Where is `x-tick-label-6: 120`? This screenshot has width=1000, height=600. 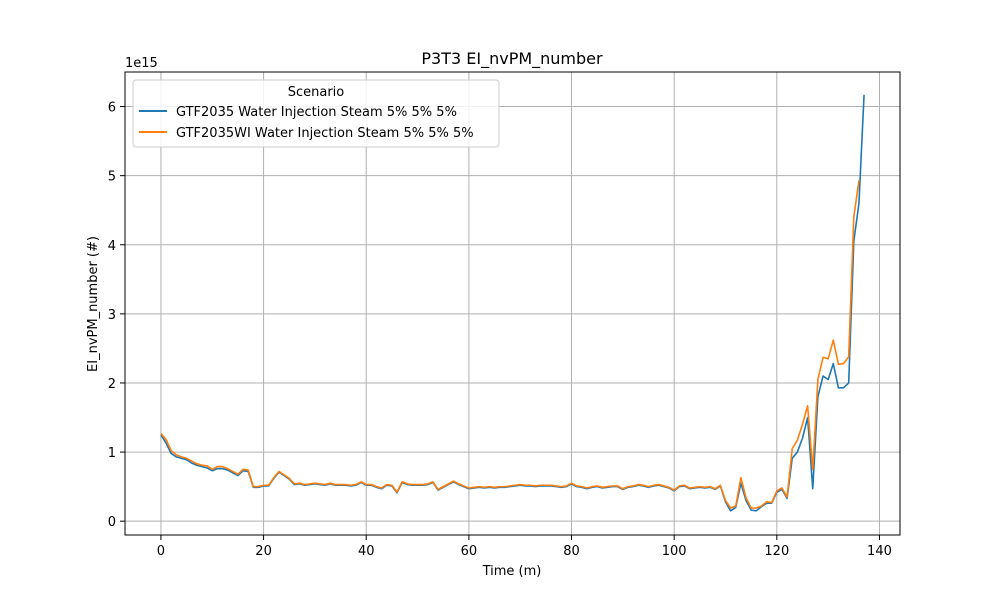
x-tick-label-6: 120 is located at coordinates (776, 551).